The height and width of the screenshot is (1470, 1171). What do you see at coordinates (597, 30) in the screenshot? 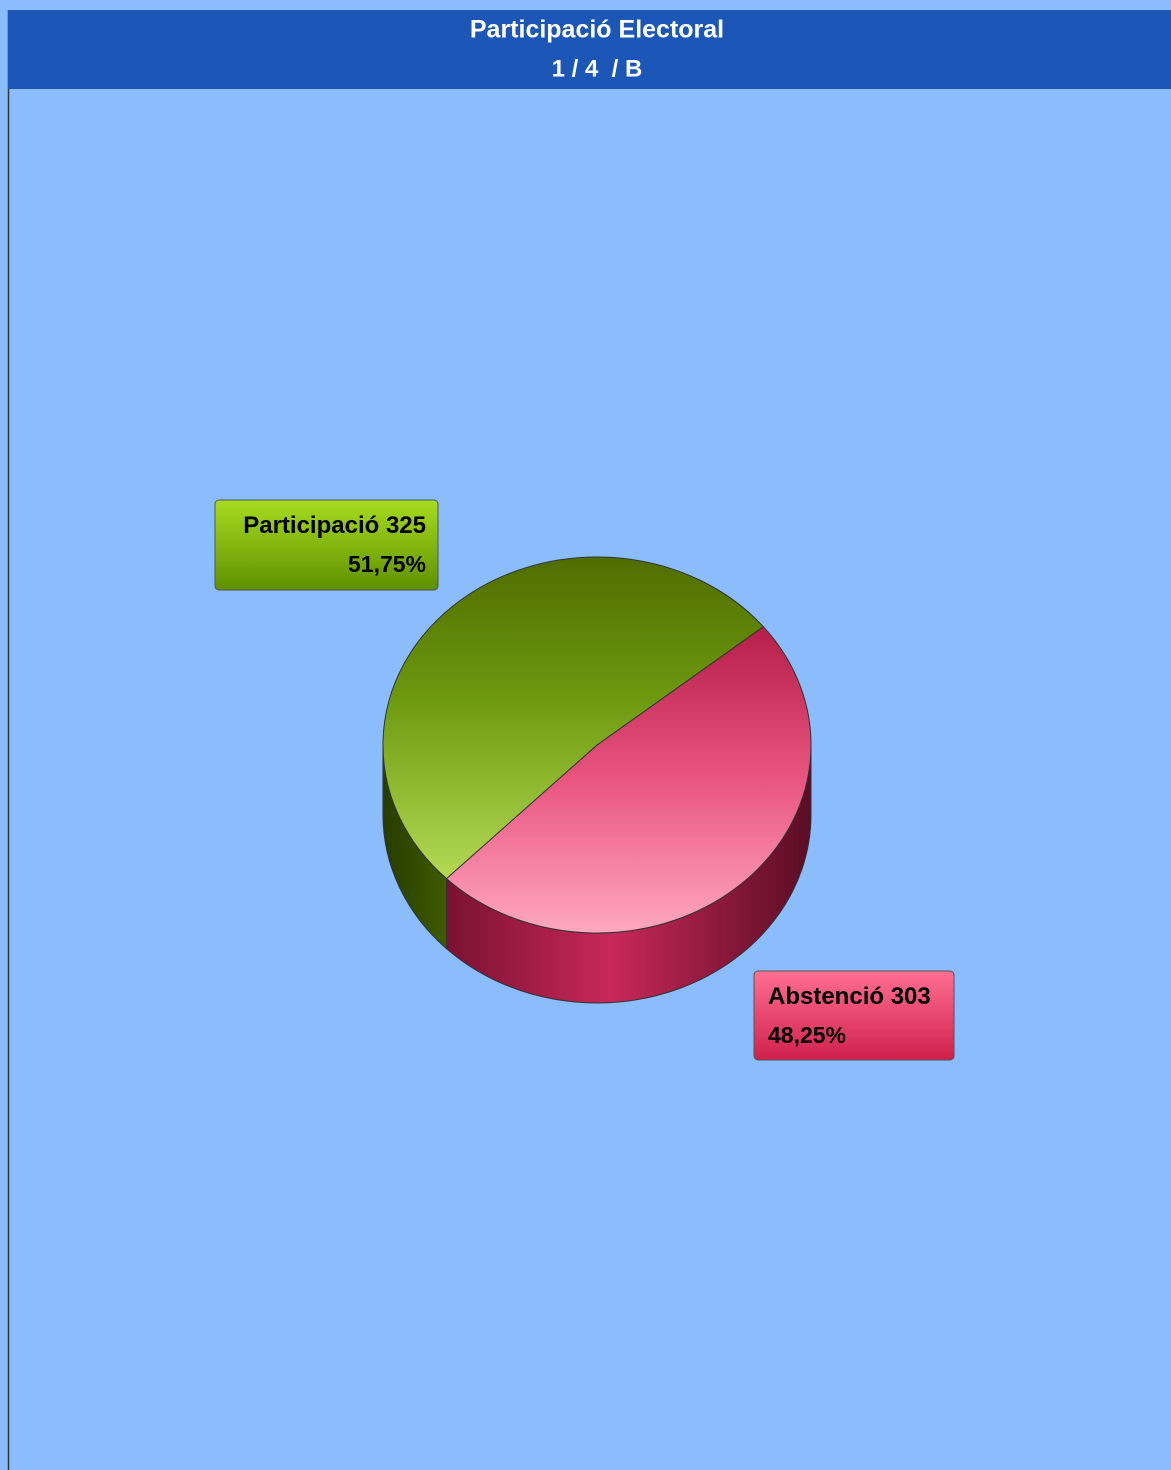
I see `chart-title: Participació Electoral` at bounding box center [597, 30].